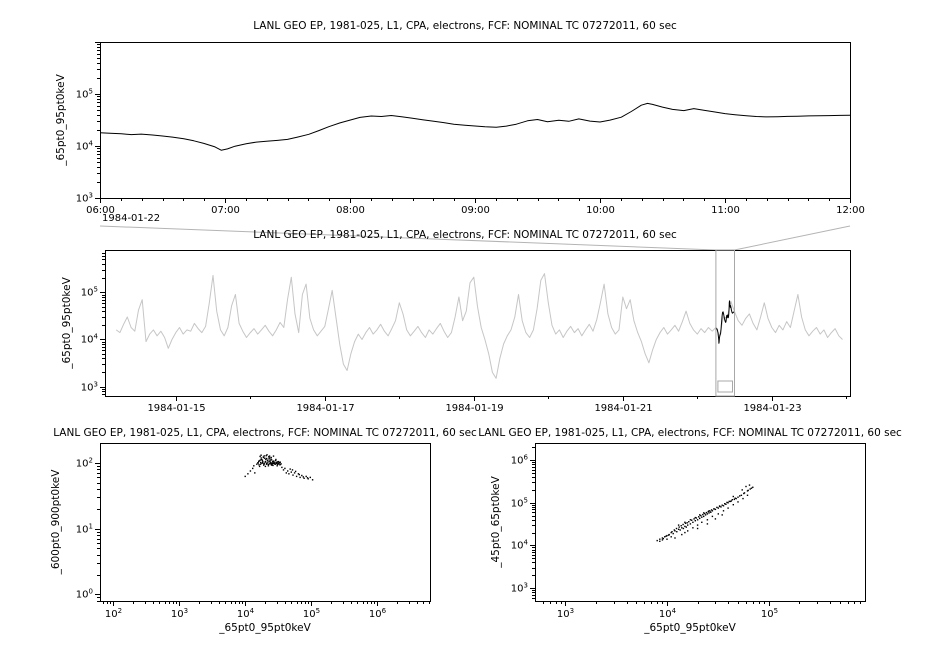  I want to click on scatter-left-panel: 100 101 102 102 103 104 105 106, so click(253, 532).